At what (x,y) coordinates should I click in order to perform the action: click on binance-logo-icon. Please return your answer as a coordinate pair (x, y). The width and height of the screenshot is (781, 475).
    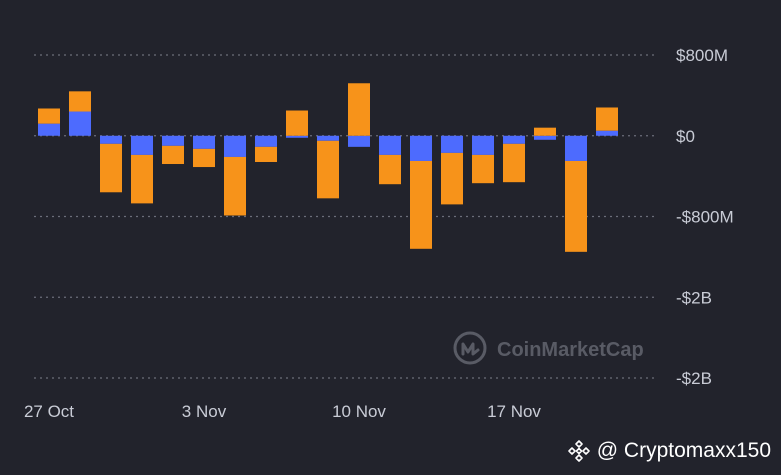
    Looking at the image, I should click on (578, 451).